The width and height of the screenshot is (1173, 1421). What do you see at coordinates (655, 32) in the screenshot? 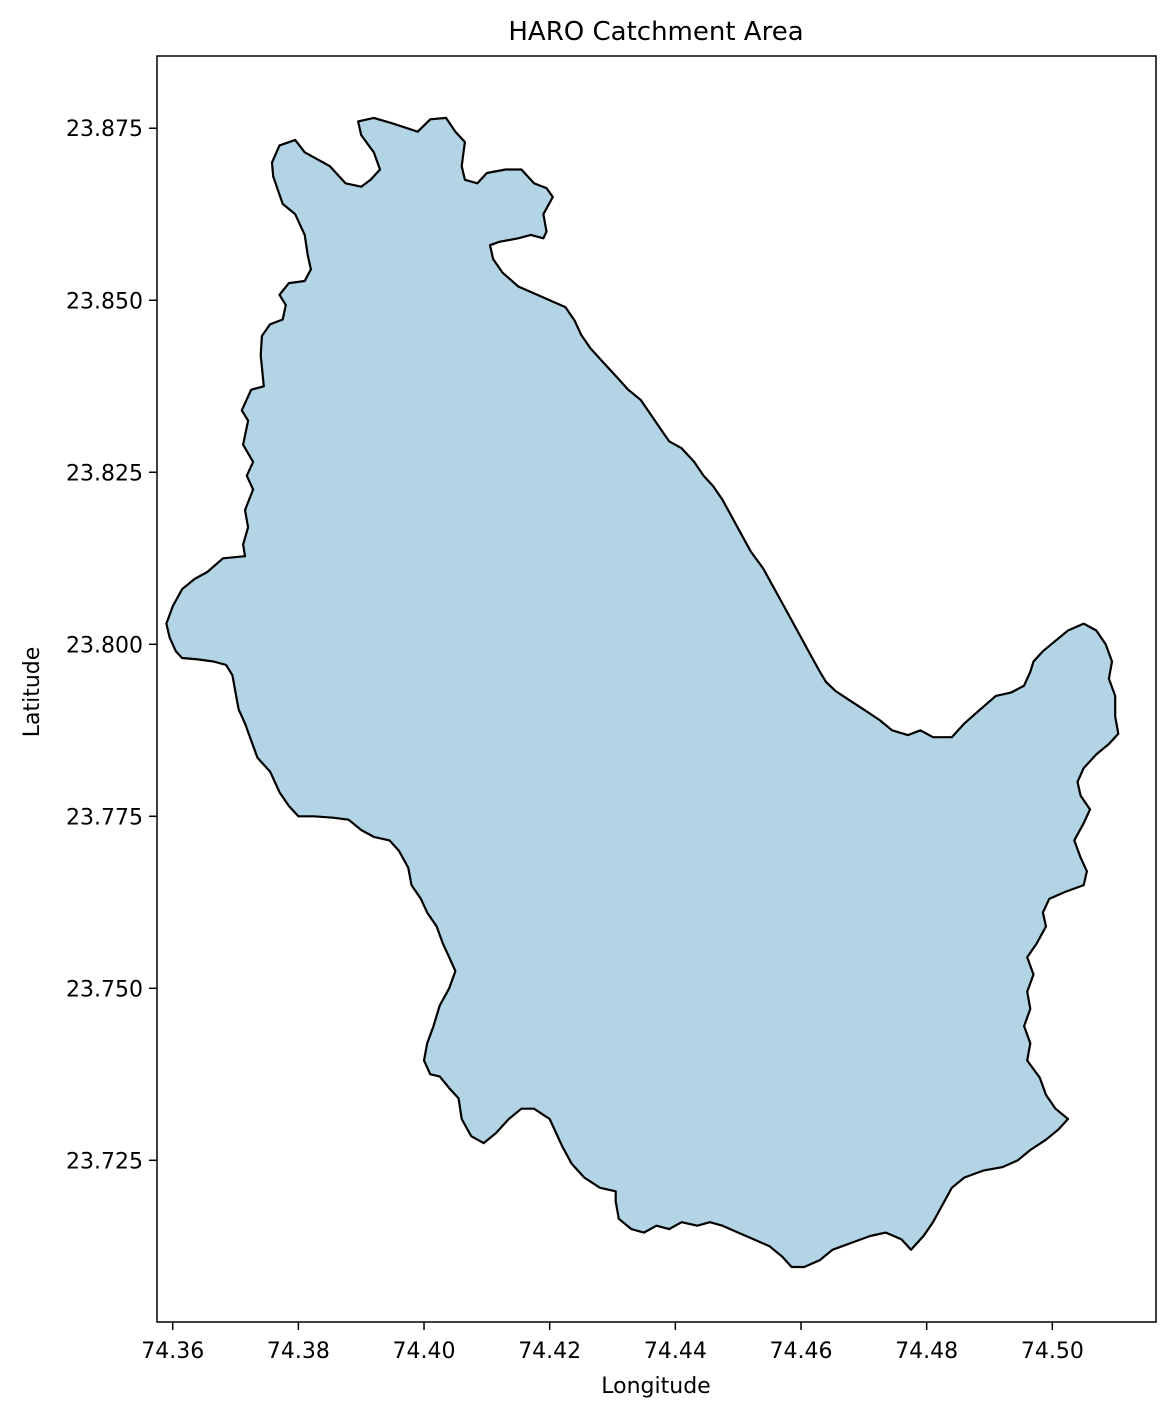
I see `chart-title: HARO Catchment Area` at bounding box center [655, 32].